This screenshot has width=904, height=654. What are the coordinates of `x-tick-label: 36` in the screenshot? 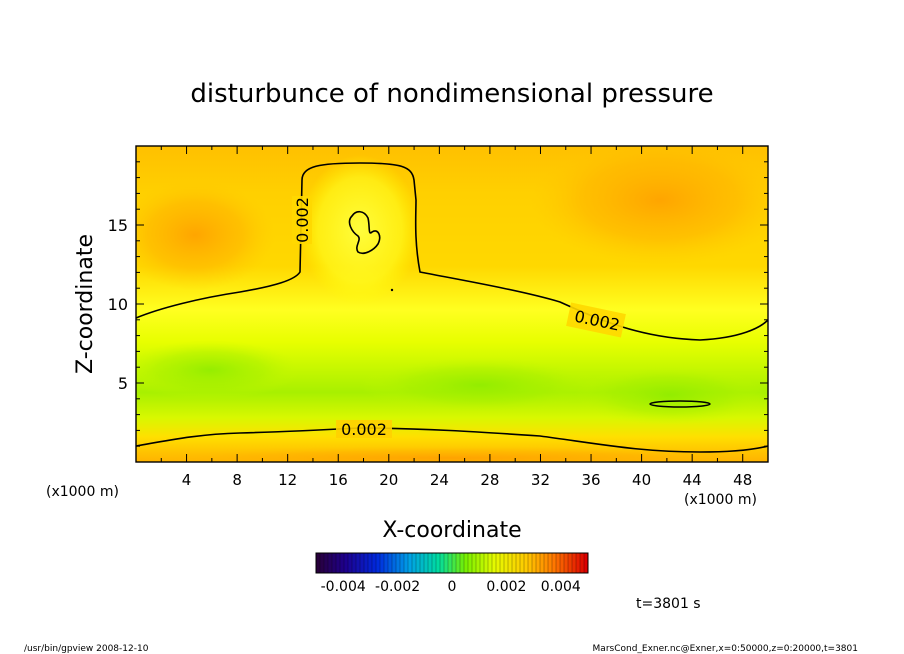 It's located at (590, 480).